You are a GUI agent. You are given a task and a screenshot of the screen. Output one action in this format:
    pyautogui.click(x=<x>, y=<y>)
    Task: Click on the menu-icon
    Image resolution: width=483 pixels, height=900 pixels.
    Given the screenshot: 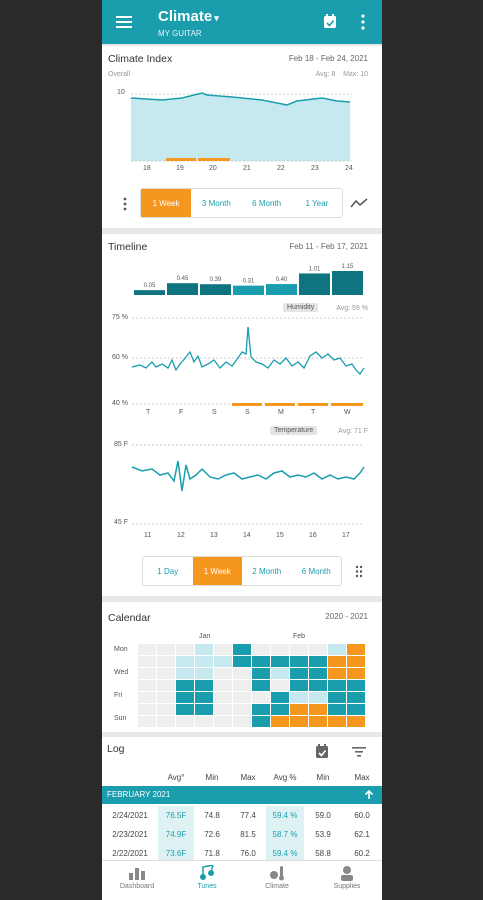 What is the action you would take?
    pyautogui.click(x=124, y=22)
    